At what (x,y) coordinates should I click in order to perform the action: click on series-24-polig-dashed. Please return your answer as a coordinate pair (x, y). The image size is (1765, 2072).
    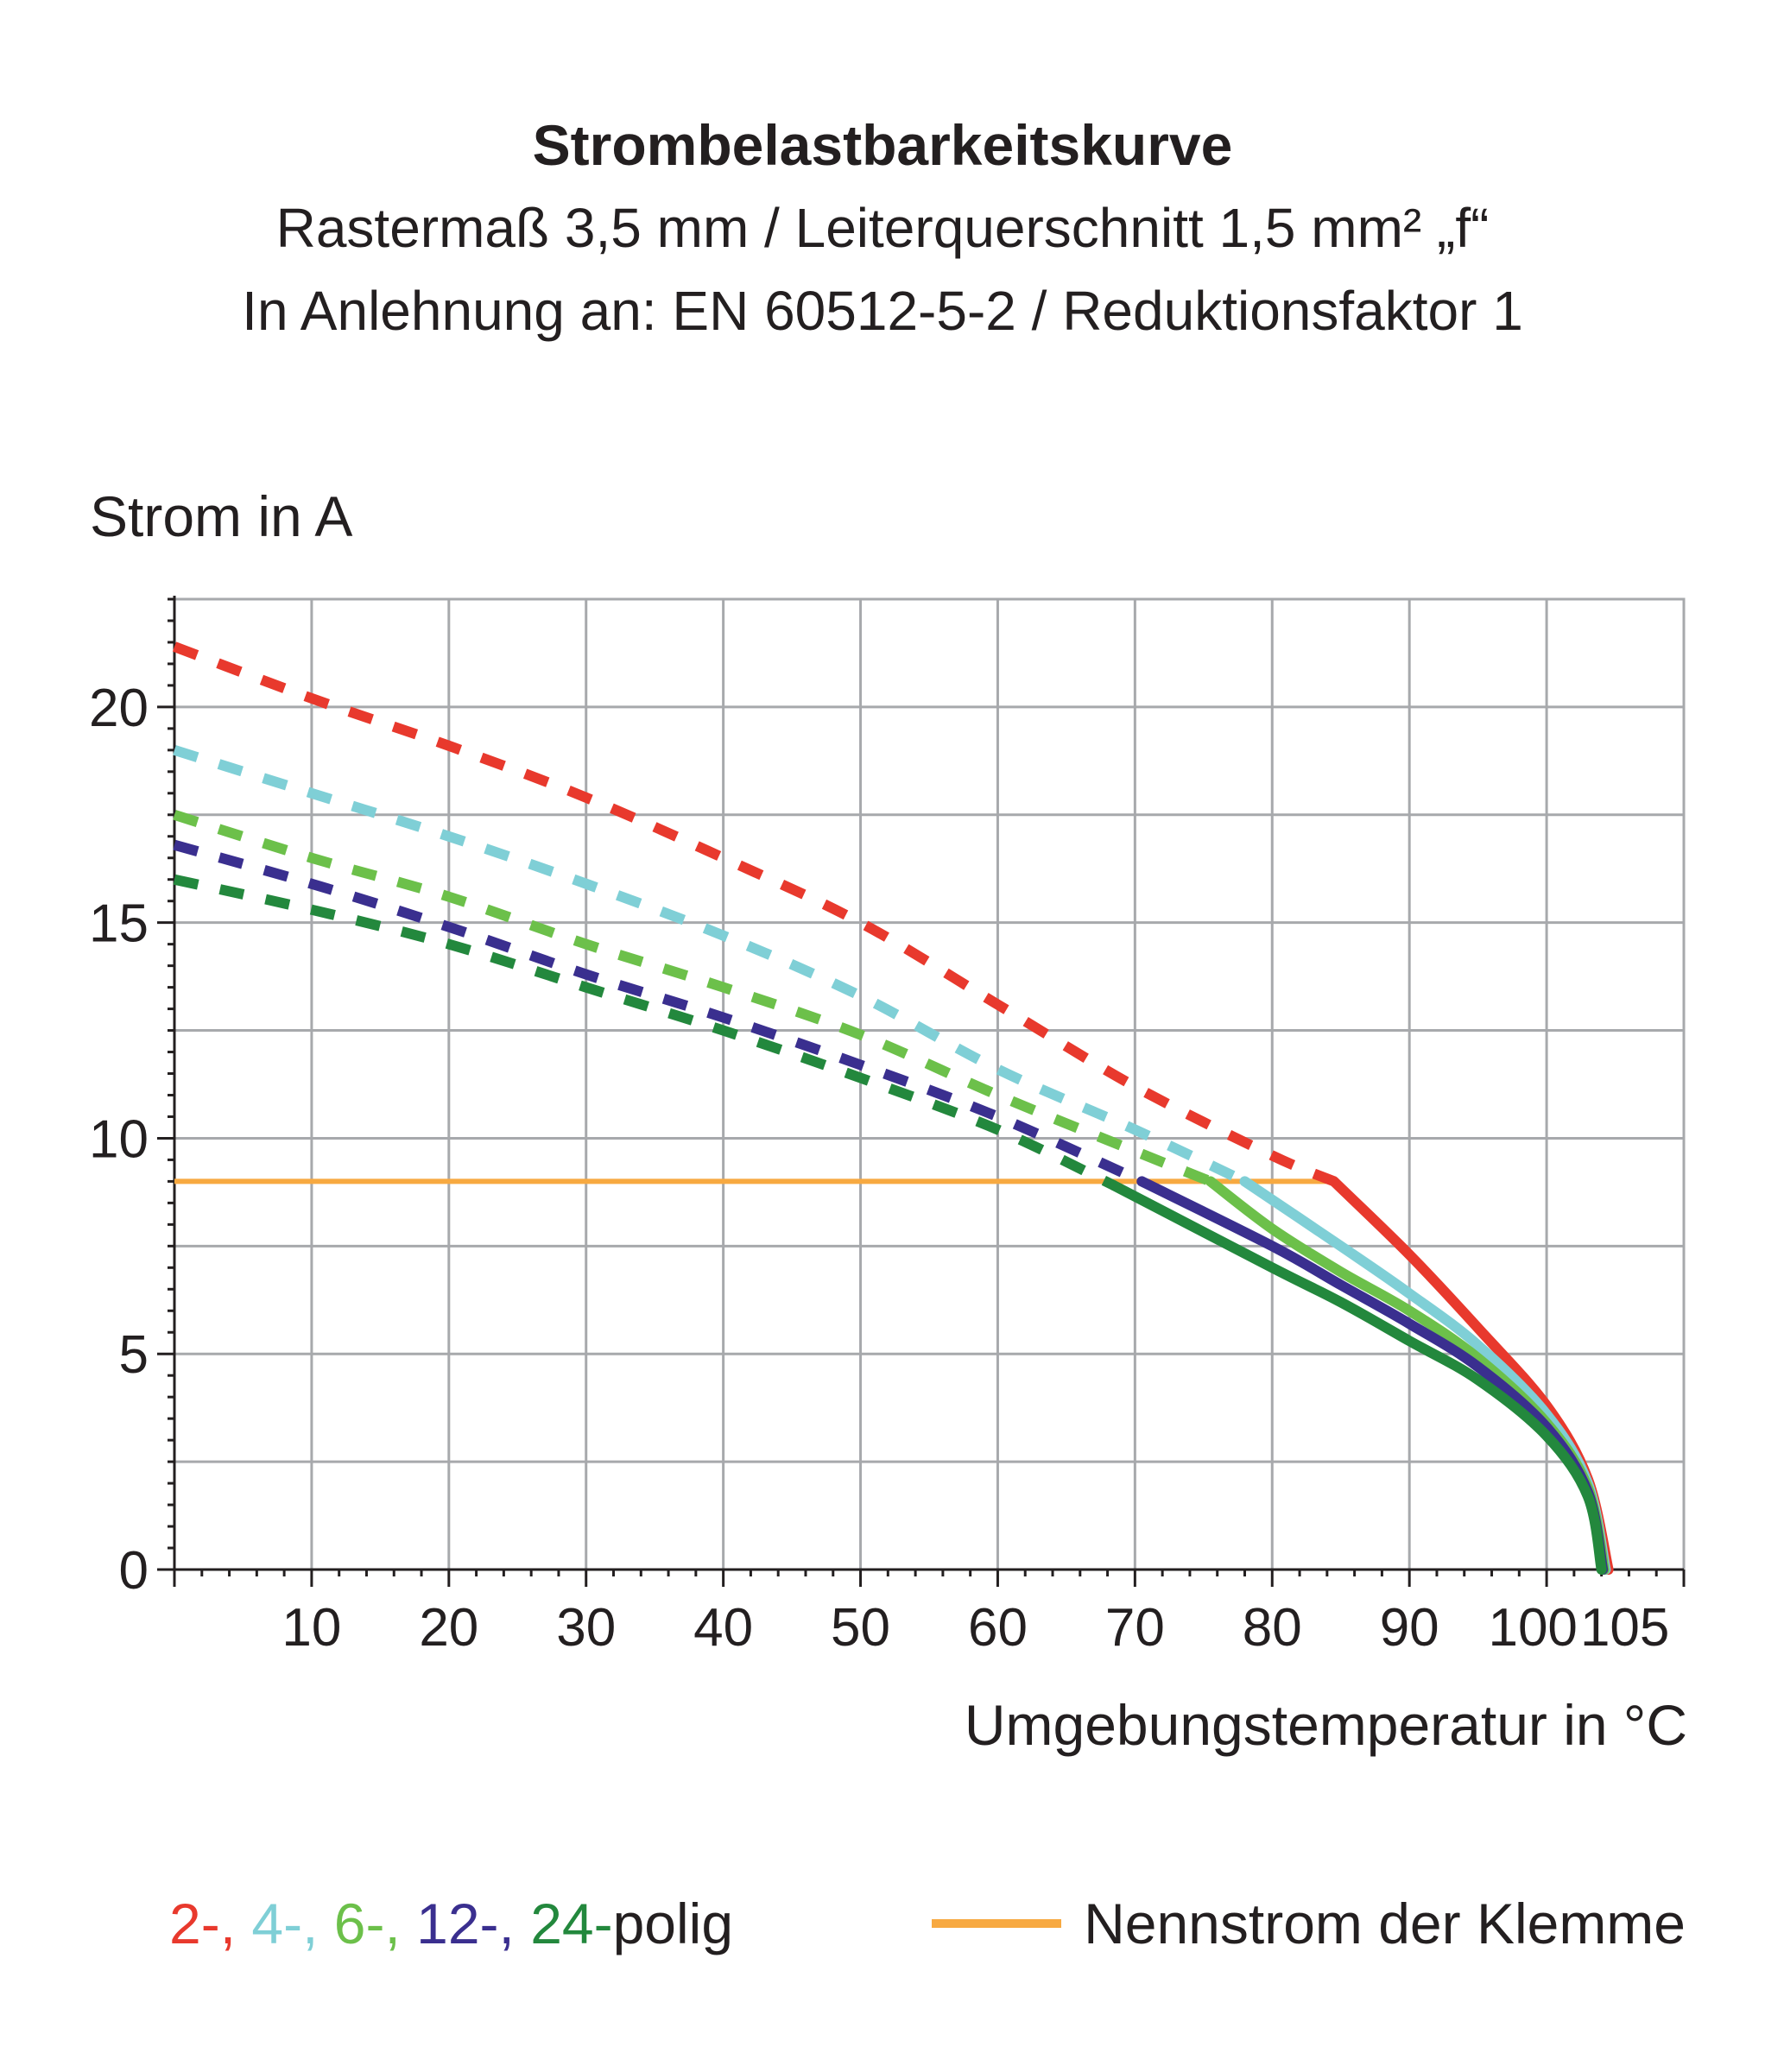
    Looking at the image, I should click on (645, 1032).